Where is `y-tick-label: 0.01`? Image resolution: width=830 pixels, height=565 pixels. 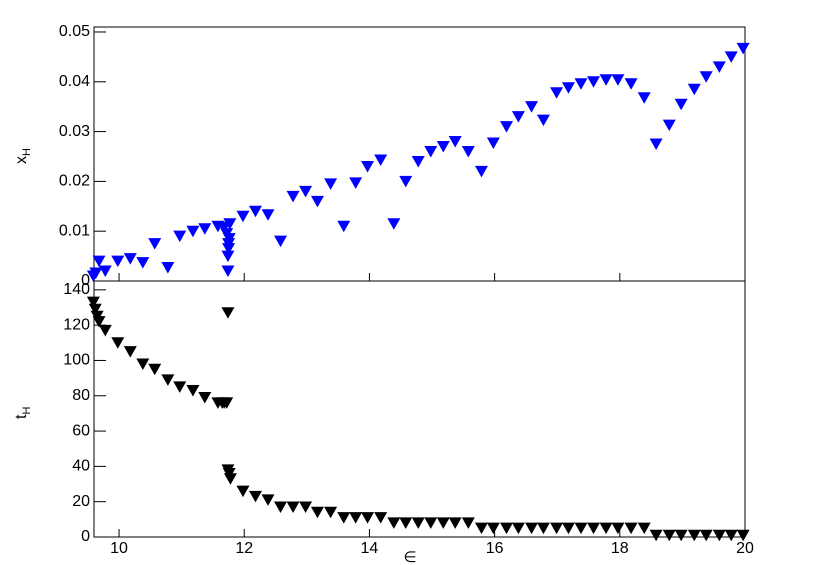
y-tick-label: 0.01 is located at coordinates (74, 230).